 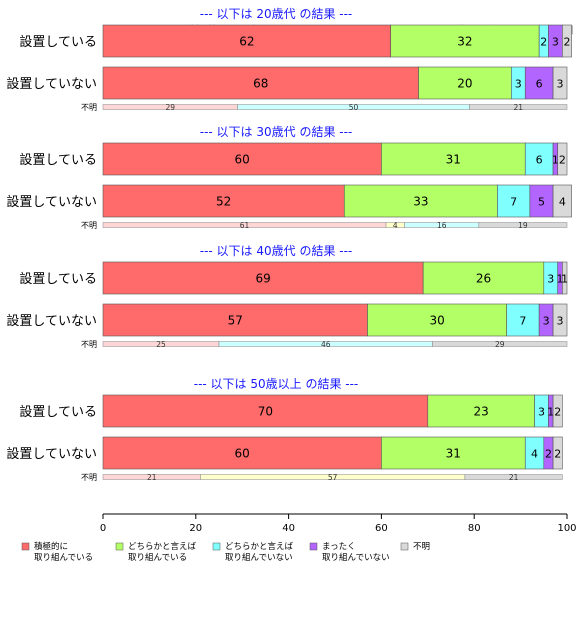 I want to click on x-tick-label: 40, so click(x=288, y=528).